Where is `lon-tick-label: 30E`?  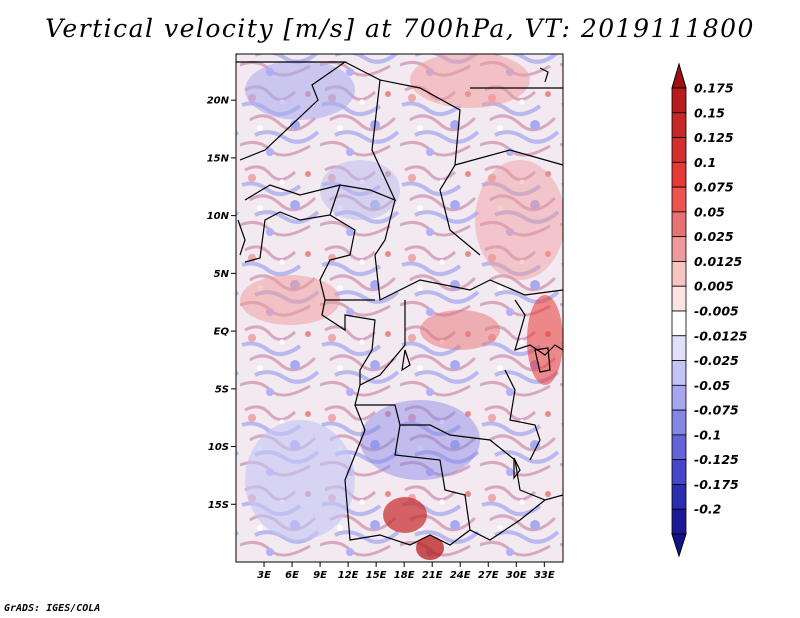
lon-tick-label: 30E is located at coordinates (516, 575).